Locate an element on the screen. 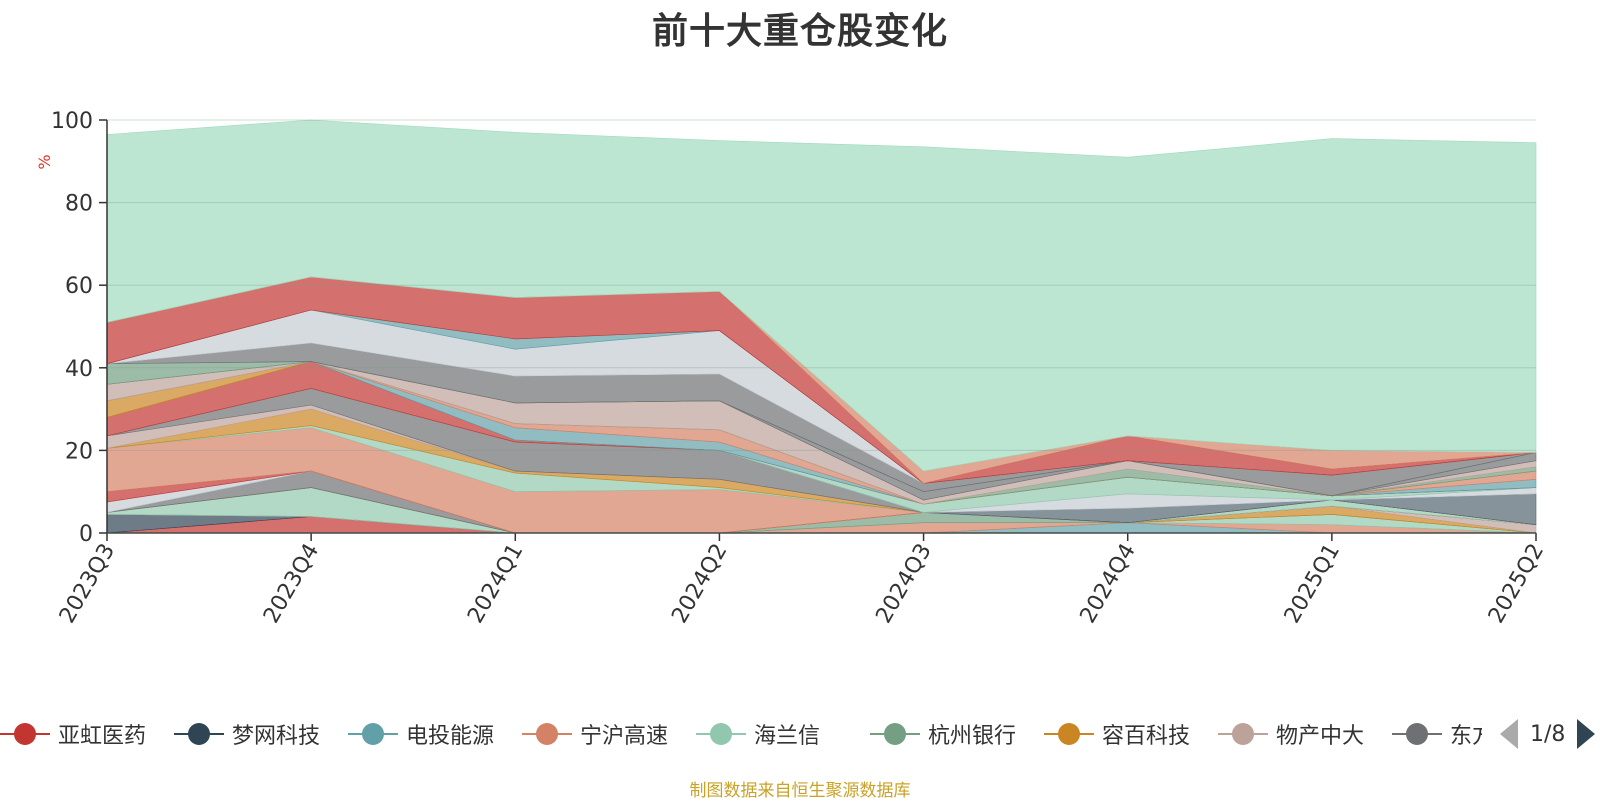  x-tick-label: 2025Q2 is located at coordinates (1516, 584).